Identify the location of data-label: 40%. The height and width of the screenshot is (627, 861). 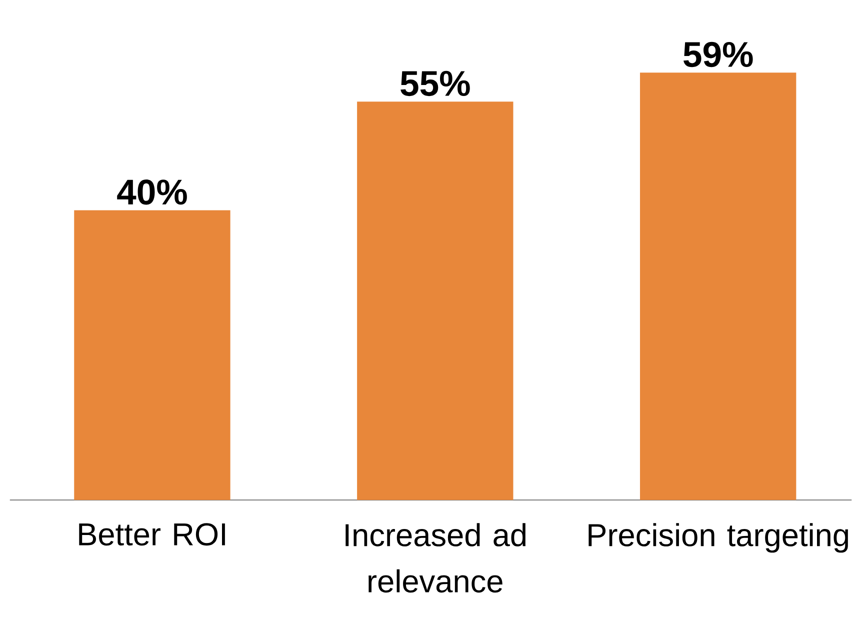
(152, 192).